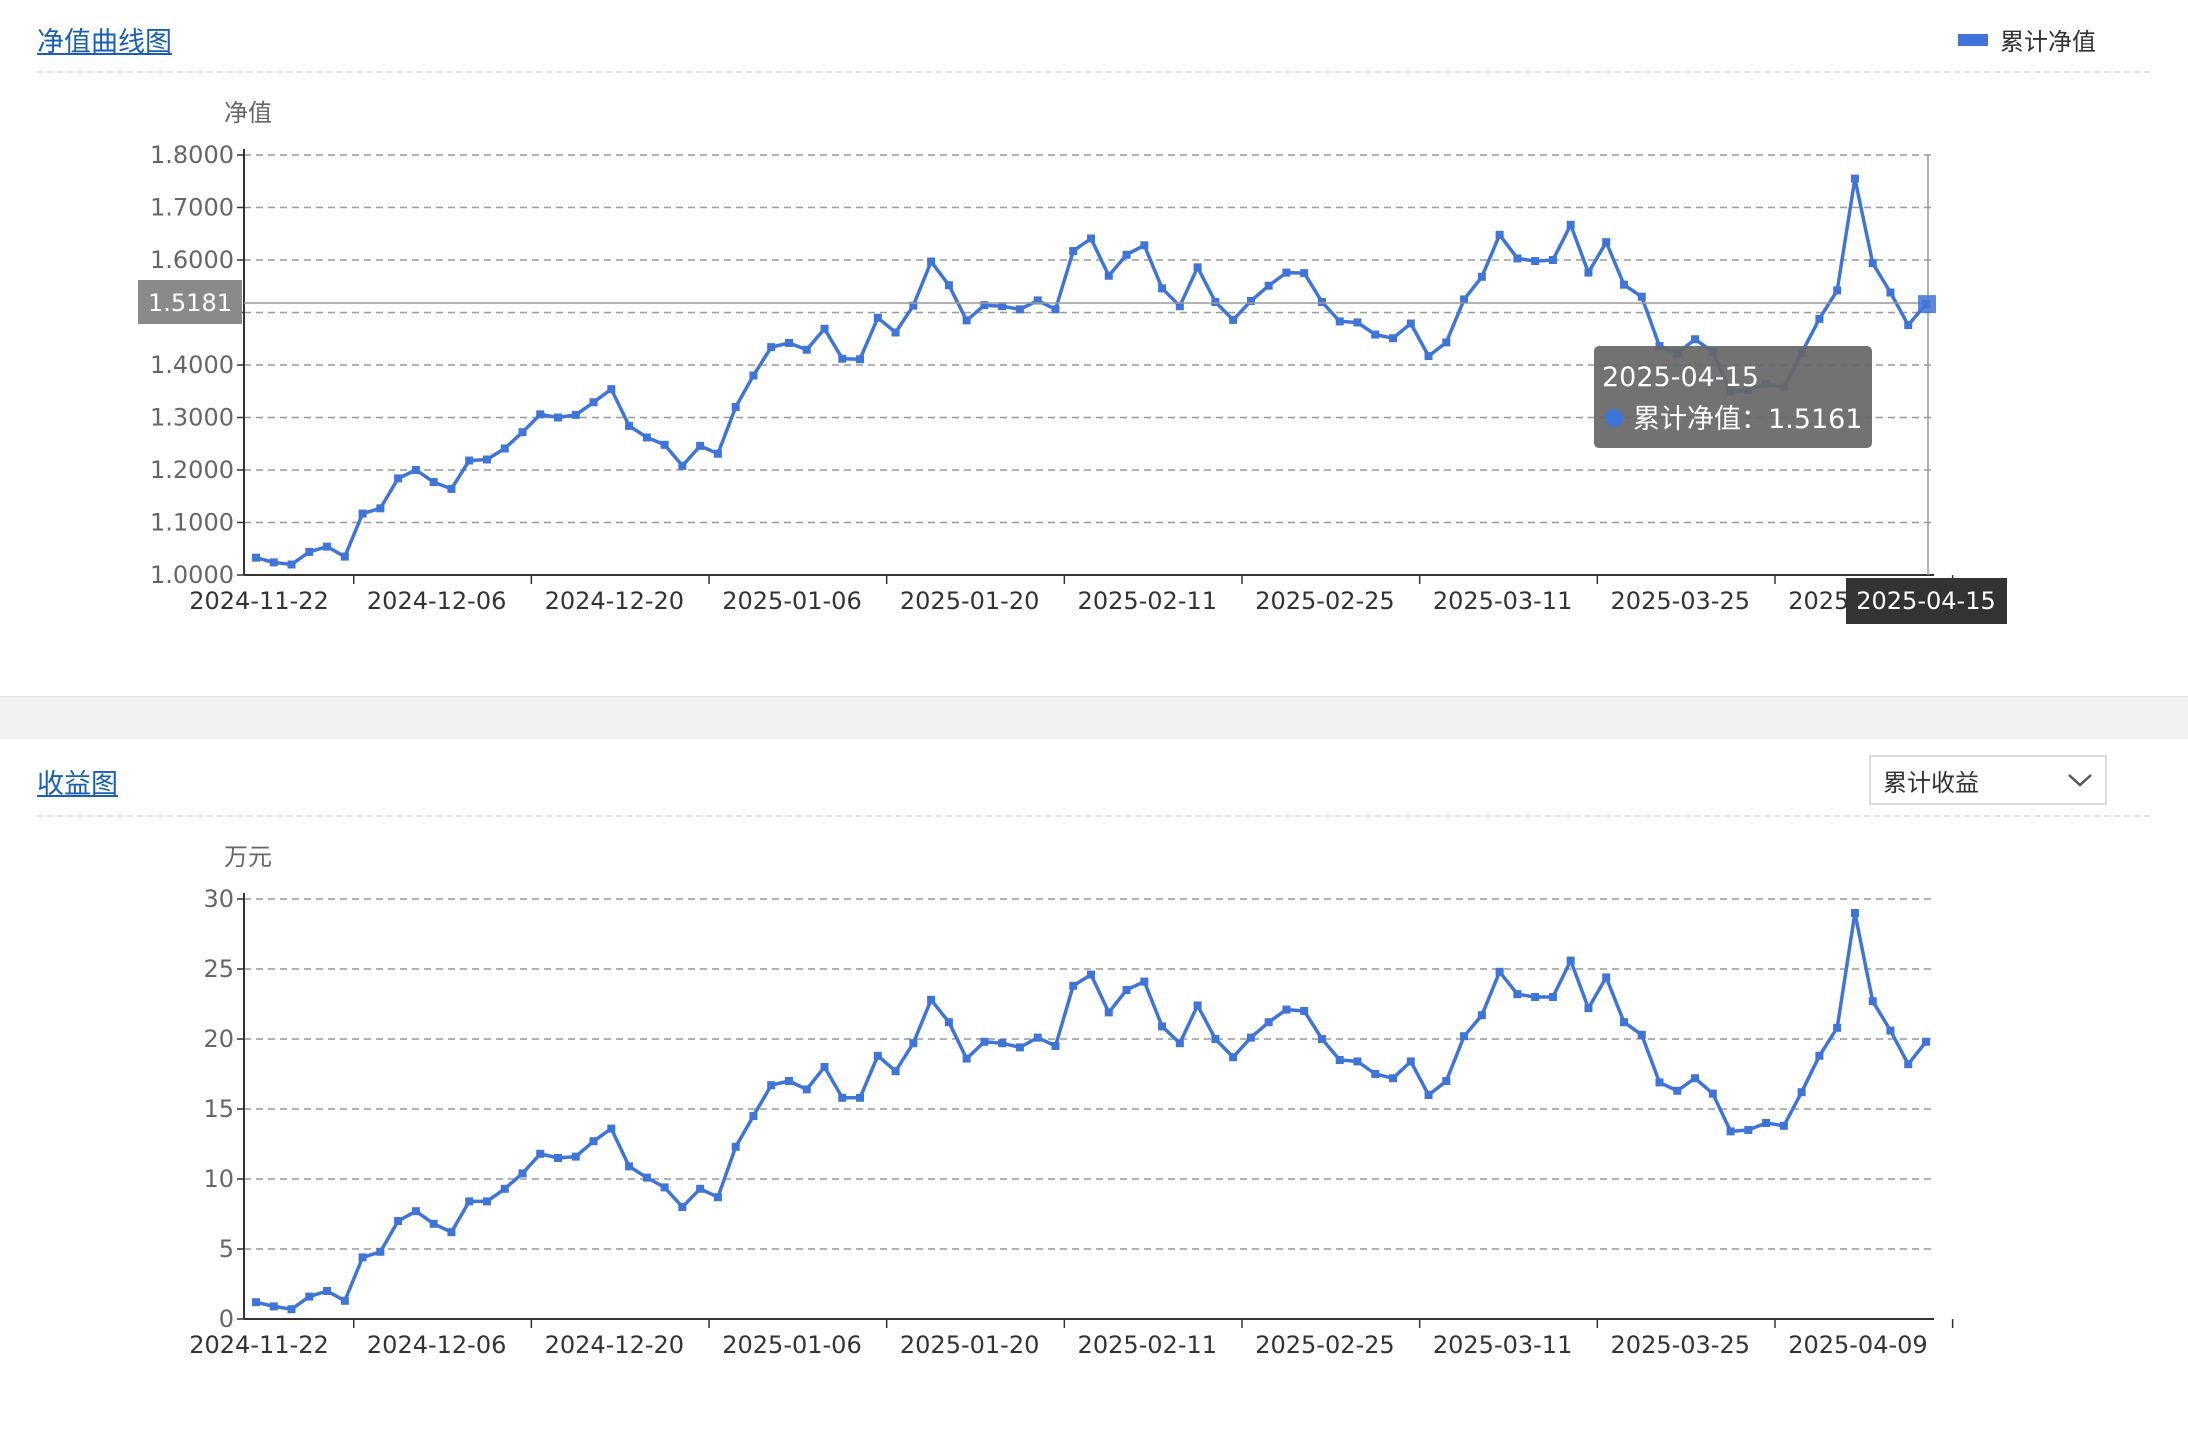 Image resolution: width=2188 pixels, height=1442 pixels. I want to click on tooltip-date: 2025-04-15, so click(1680, 377).